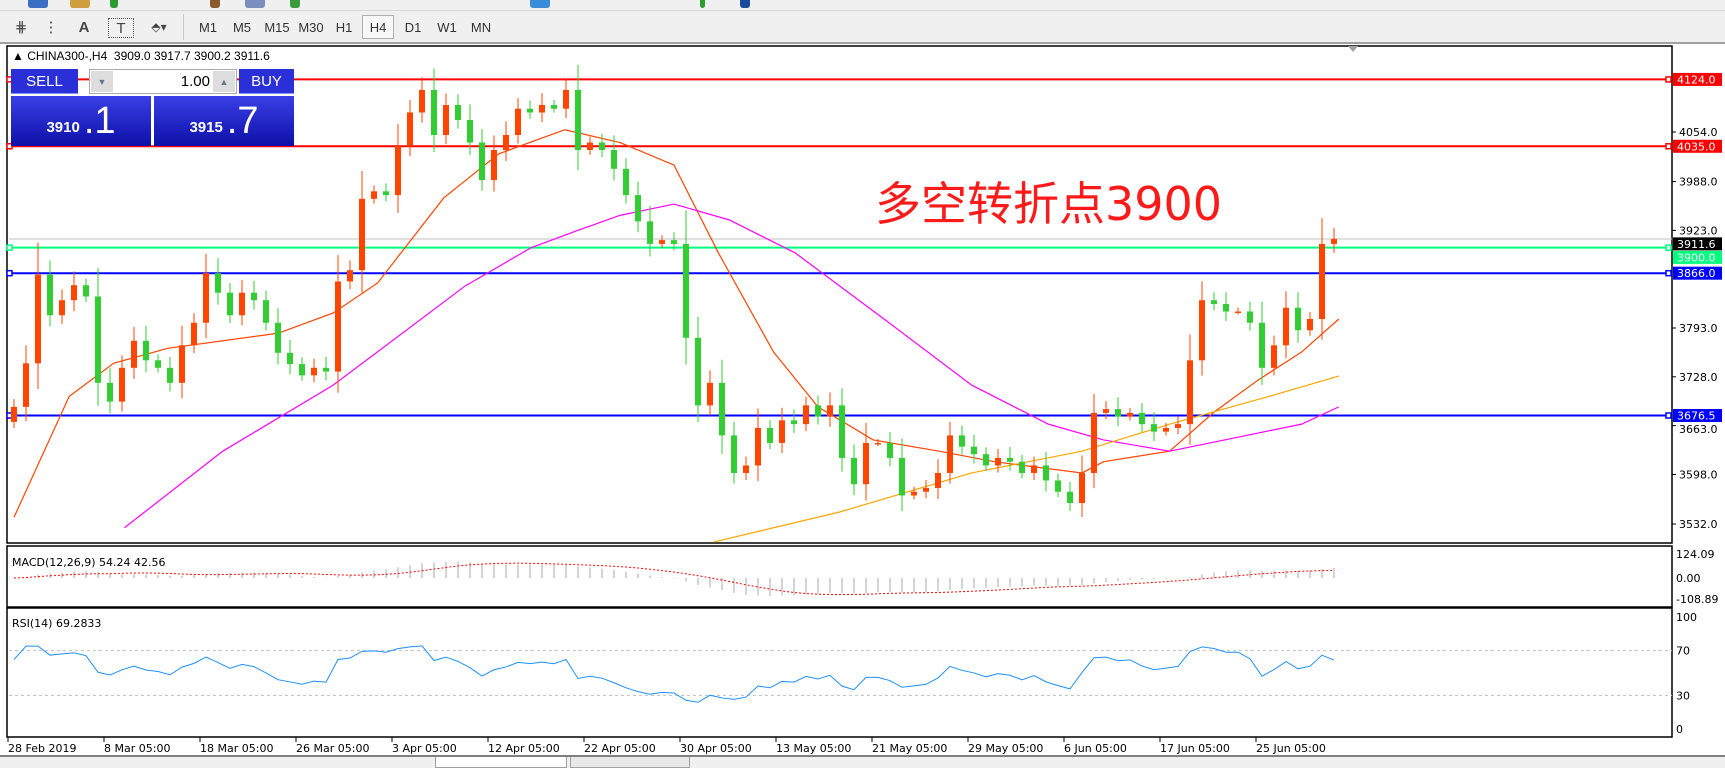  What do you see at coordinates (215, 4) in the screenshot?
I see `tool-icon` at bounding box center [215, 4].